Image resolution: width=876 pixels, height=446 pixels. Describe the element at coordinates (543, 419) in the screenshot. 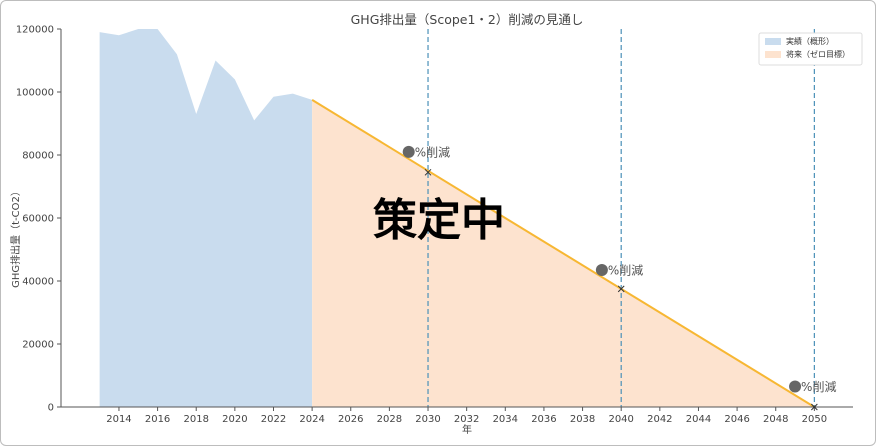

I see `x-tick-label: 2036` at that location.